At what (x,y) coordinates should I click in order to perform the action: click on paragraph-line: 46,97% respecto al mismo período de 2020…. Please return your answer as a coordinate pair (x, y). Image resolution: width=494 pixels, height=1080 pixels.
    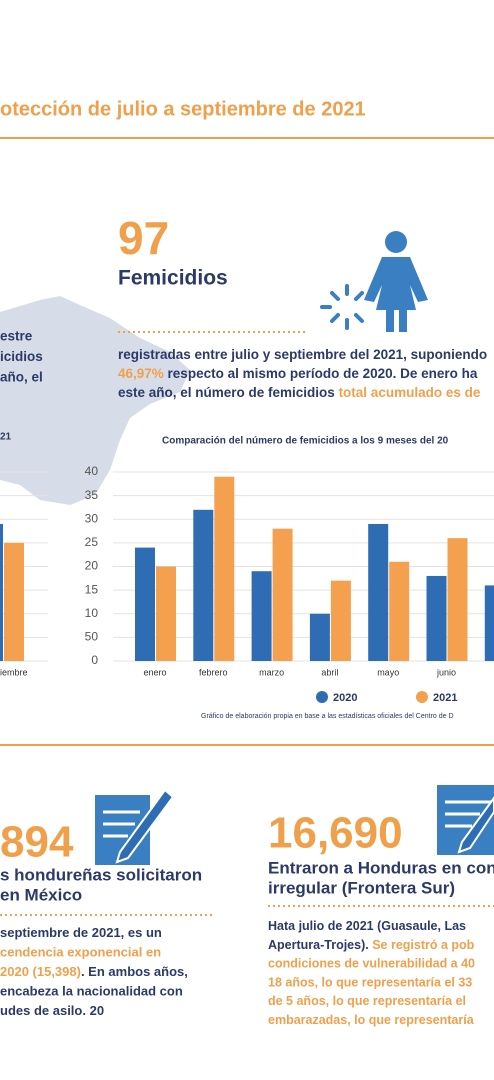
    Looking at the image, I should click on (298, 373).